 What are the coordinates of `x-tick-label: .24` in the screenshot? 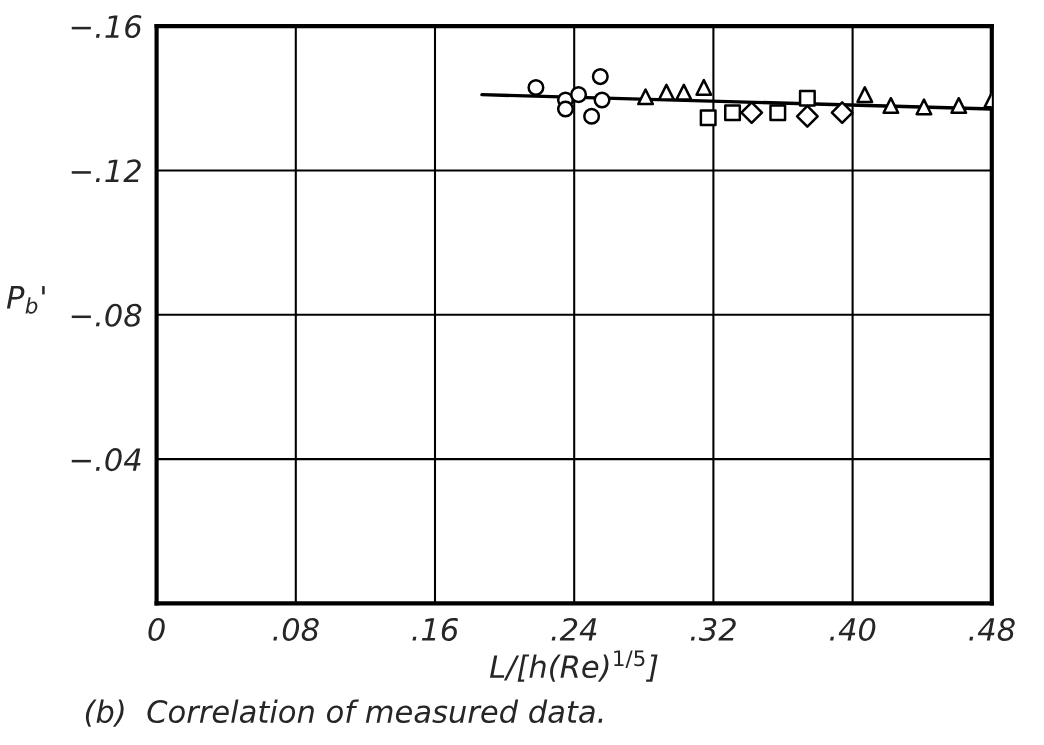 It's located at (574, 629).